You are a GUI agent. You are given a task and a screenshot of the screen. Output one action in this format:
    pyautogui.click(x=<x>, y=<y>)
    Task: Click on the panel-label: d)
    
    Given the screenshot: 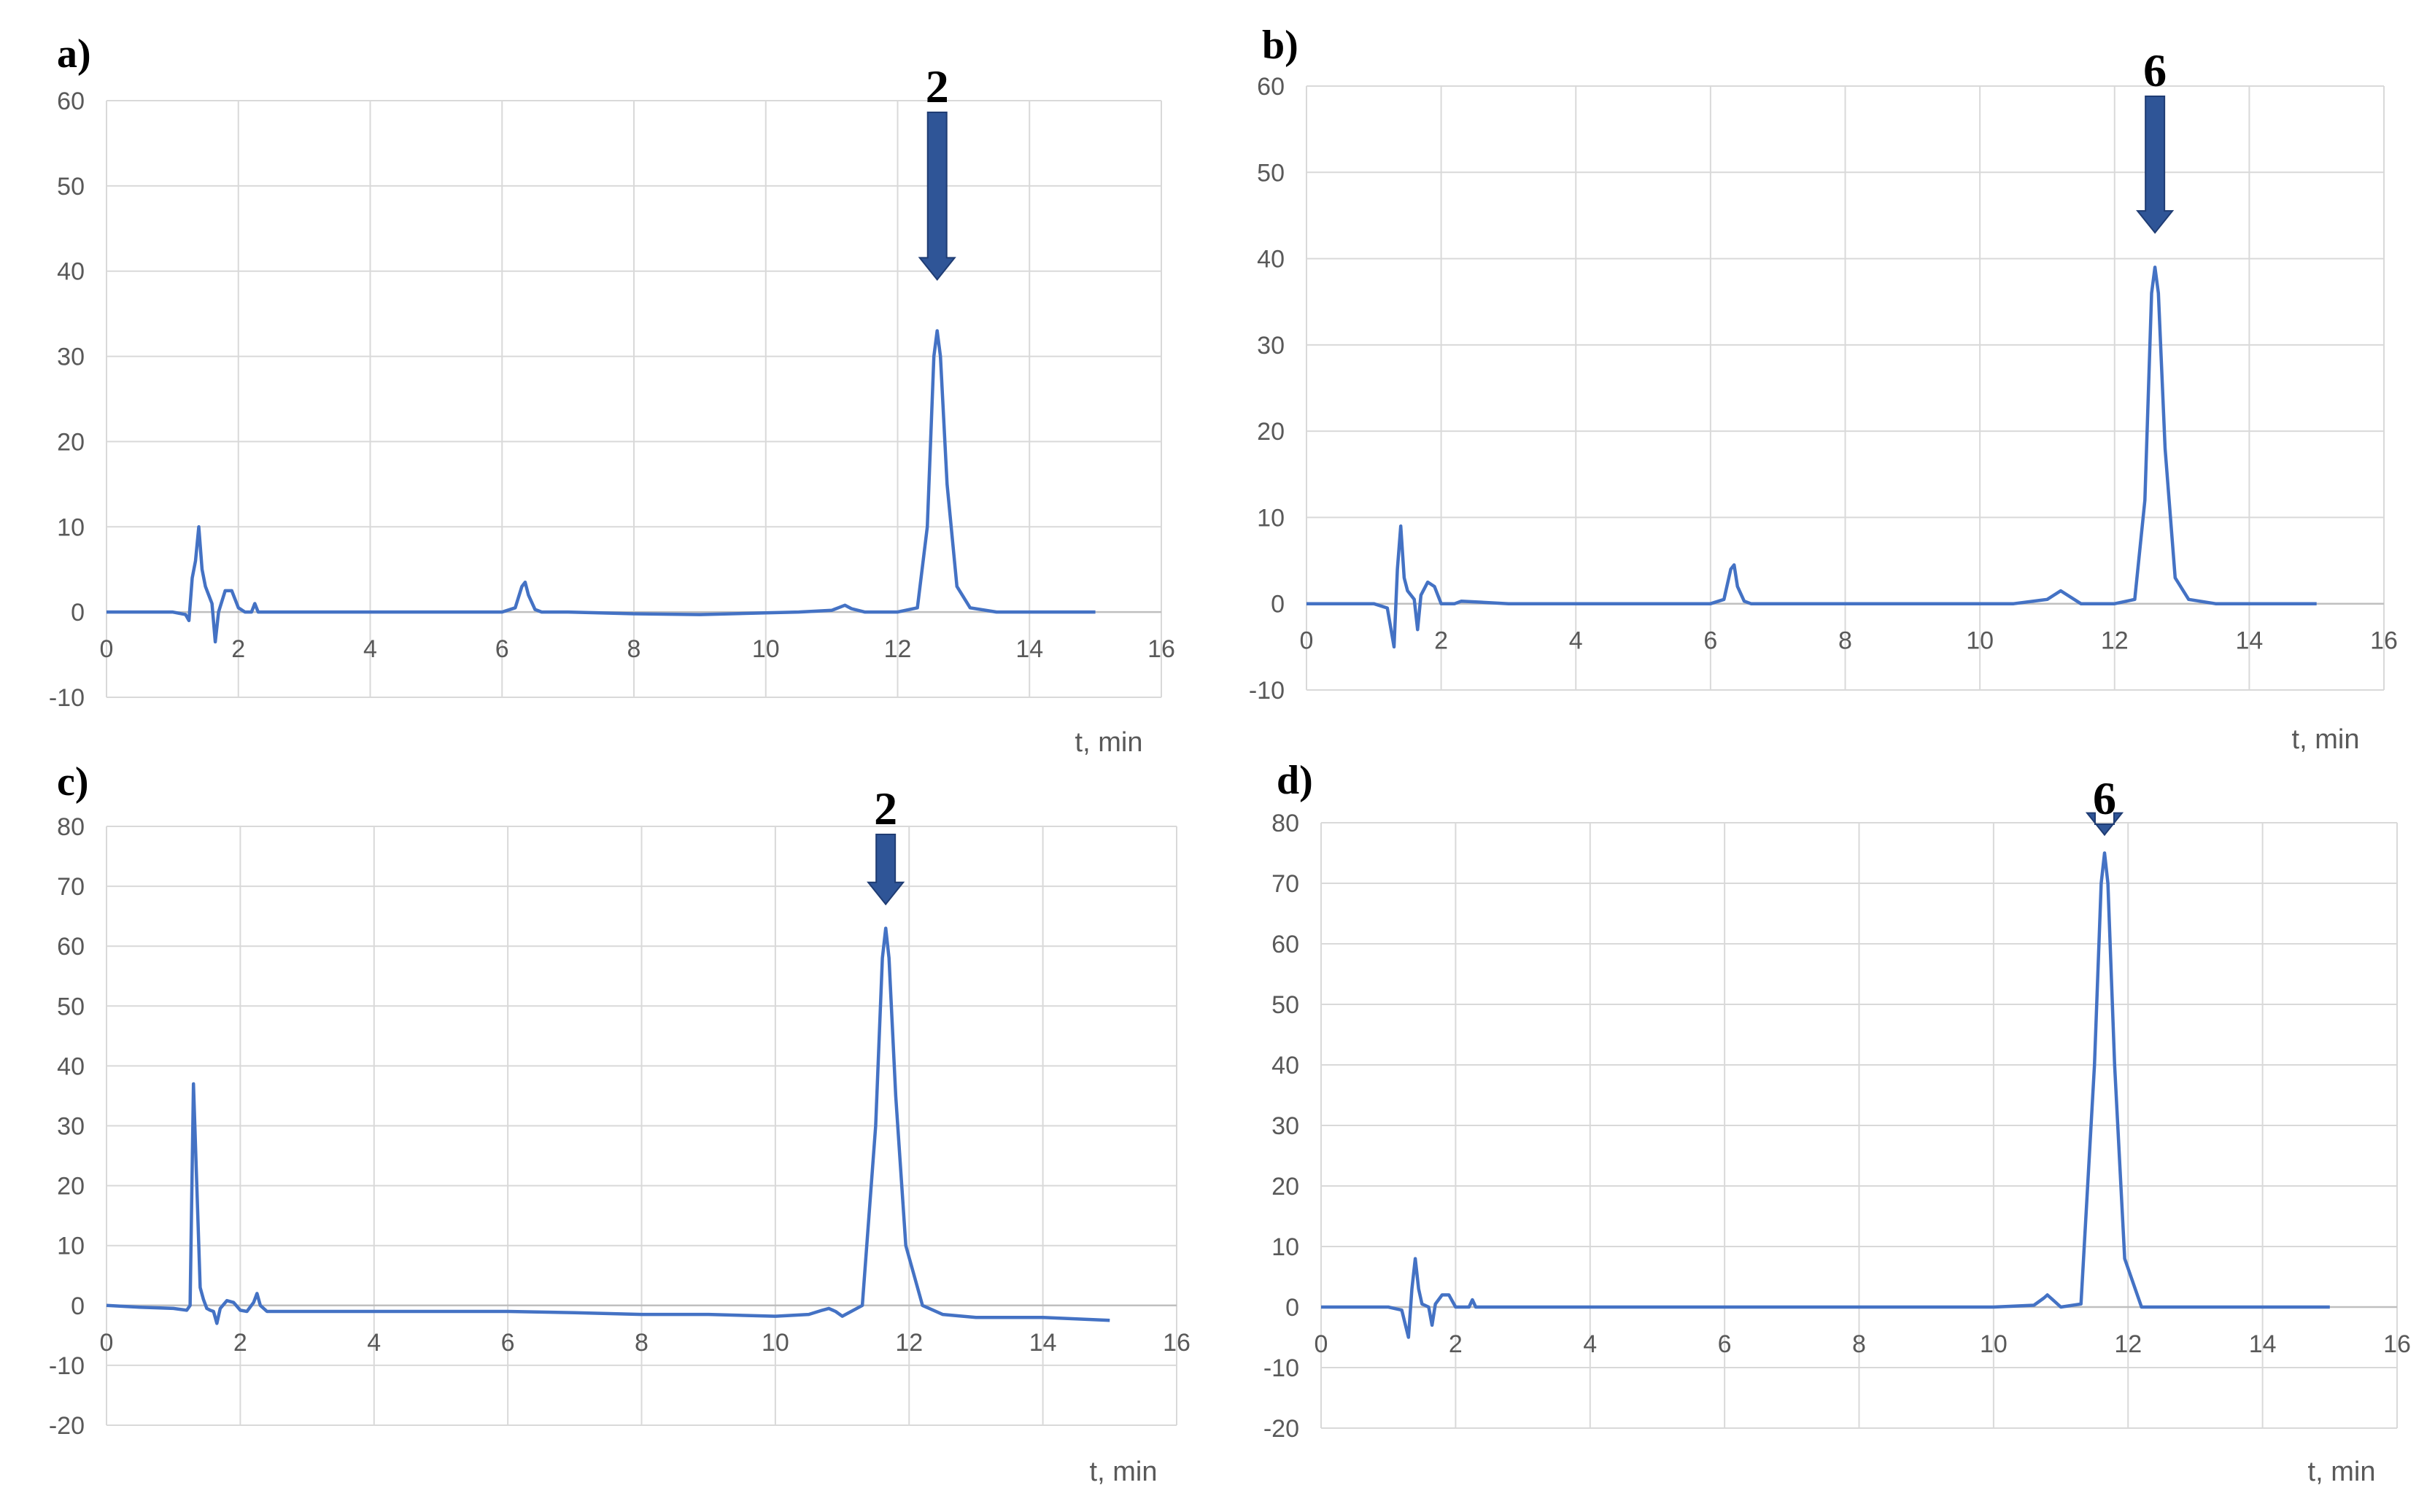 What is the action you would take?
    pyautogui.click(x=1295, y=781)
    